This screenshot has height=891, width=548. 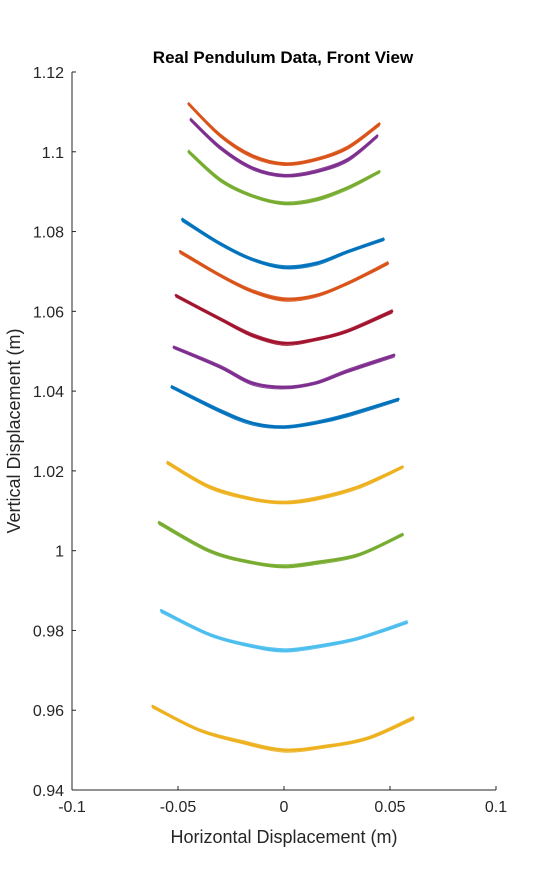 I want to click on y-tick-label: 1.1, so click(x=53, y=153).